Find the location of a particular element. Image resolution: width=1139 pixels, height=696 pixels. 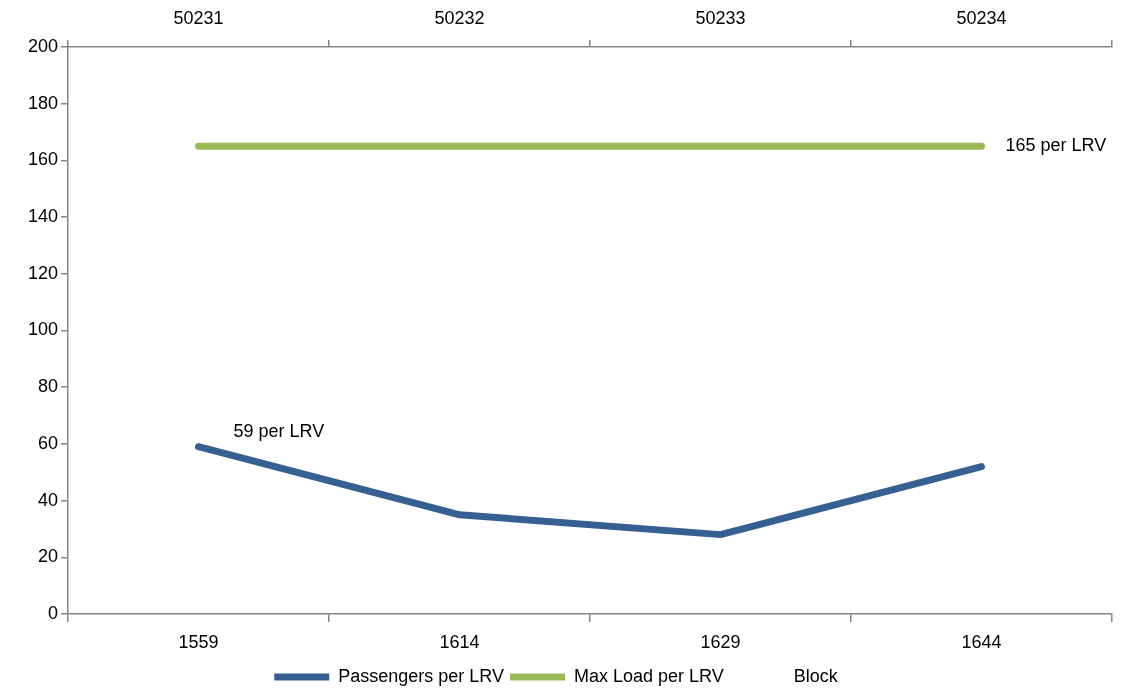

y-tick-label: 180 is located at coordinates (42, 102).